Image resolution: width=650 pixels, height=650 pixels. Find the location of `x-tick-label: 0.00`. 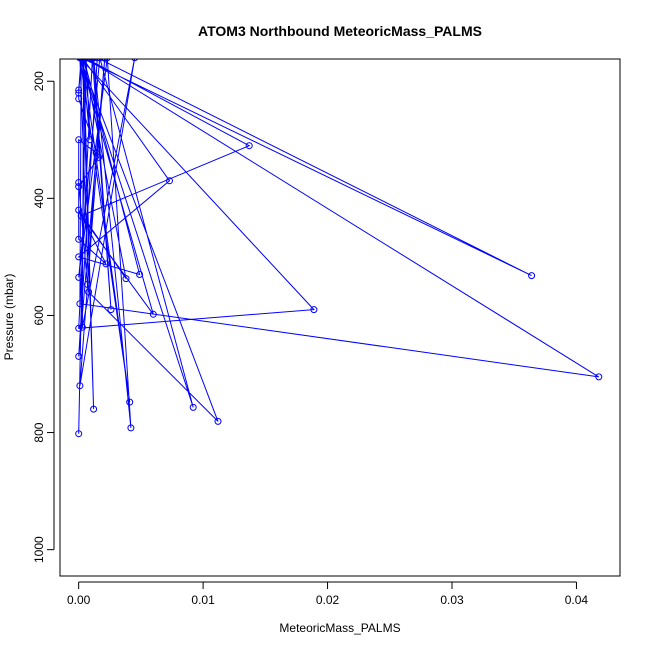

x-tick-label: 0.00 is located at coordinates (79, 600).